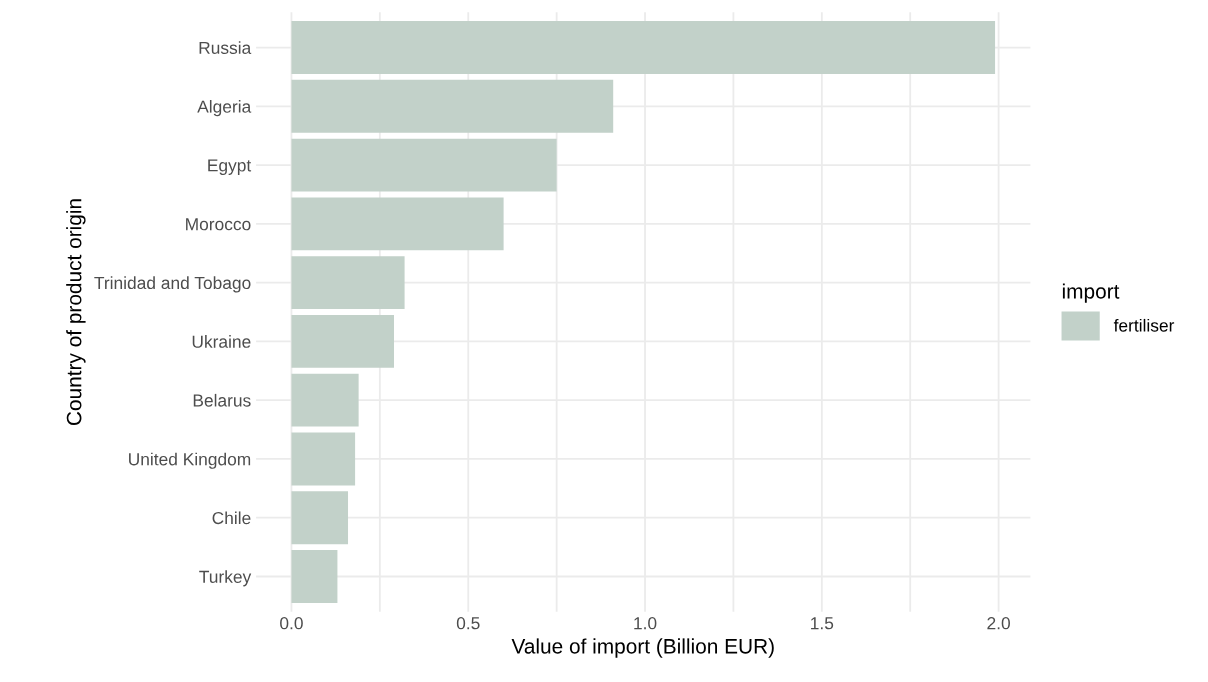  Describe the element at coordinates (645, 623) in the screenshot. I see `x-tick-label: 1.0` at that location.